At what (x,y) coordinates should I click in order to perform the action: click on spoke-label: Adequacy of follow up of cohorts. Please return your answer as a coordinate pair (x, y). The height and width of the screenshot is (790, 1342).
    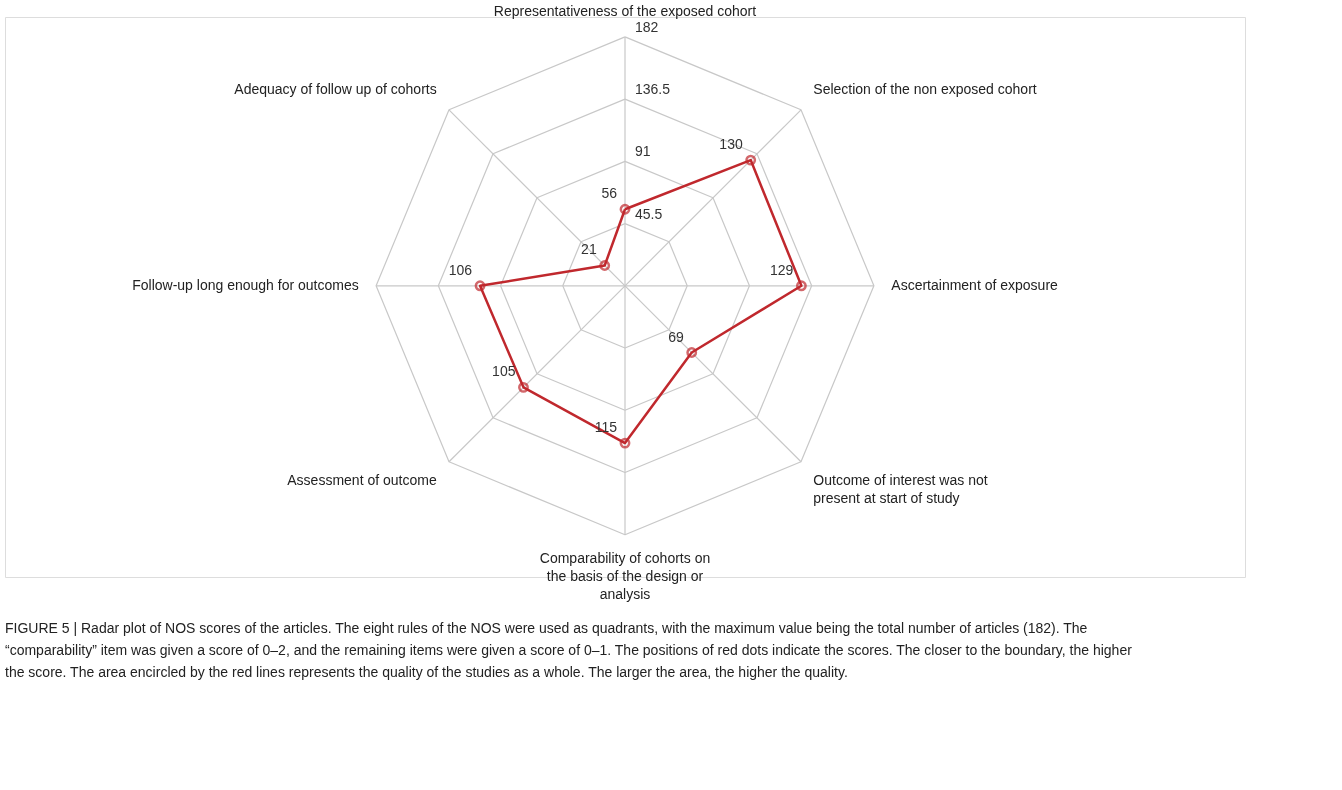
    Looking at the image, I should click on (335, 89).